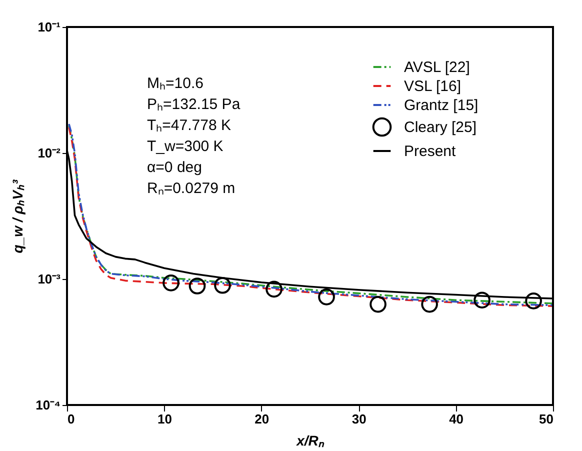 The width and height of the screenshot is (582, 451). What do you see at coordinates (50, 279) in the screenshot?
I see `y-tick-label: 10⁻³` at bounding box center [50, 279].